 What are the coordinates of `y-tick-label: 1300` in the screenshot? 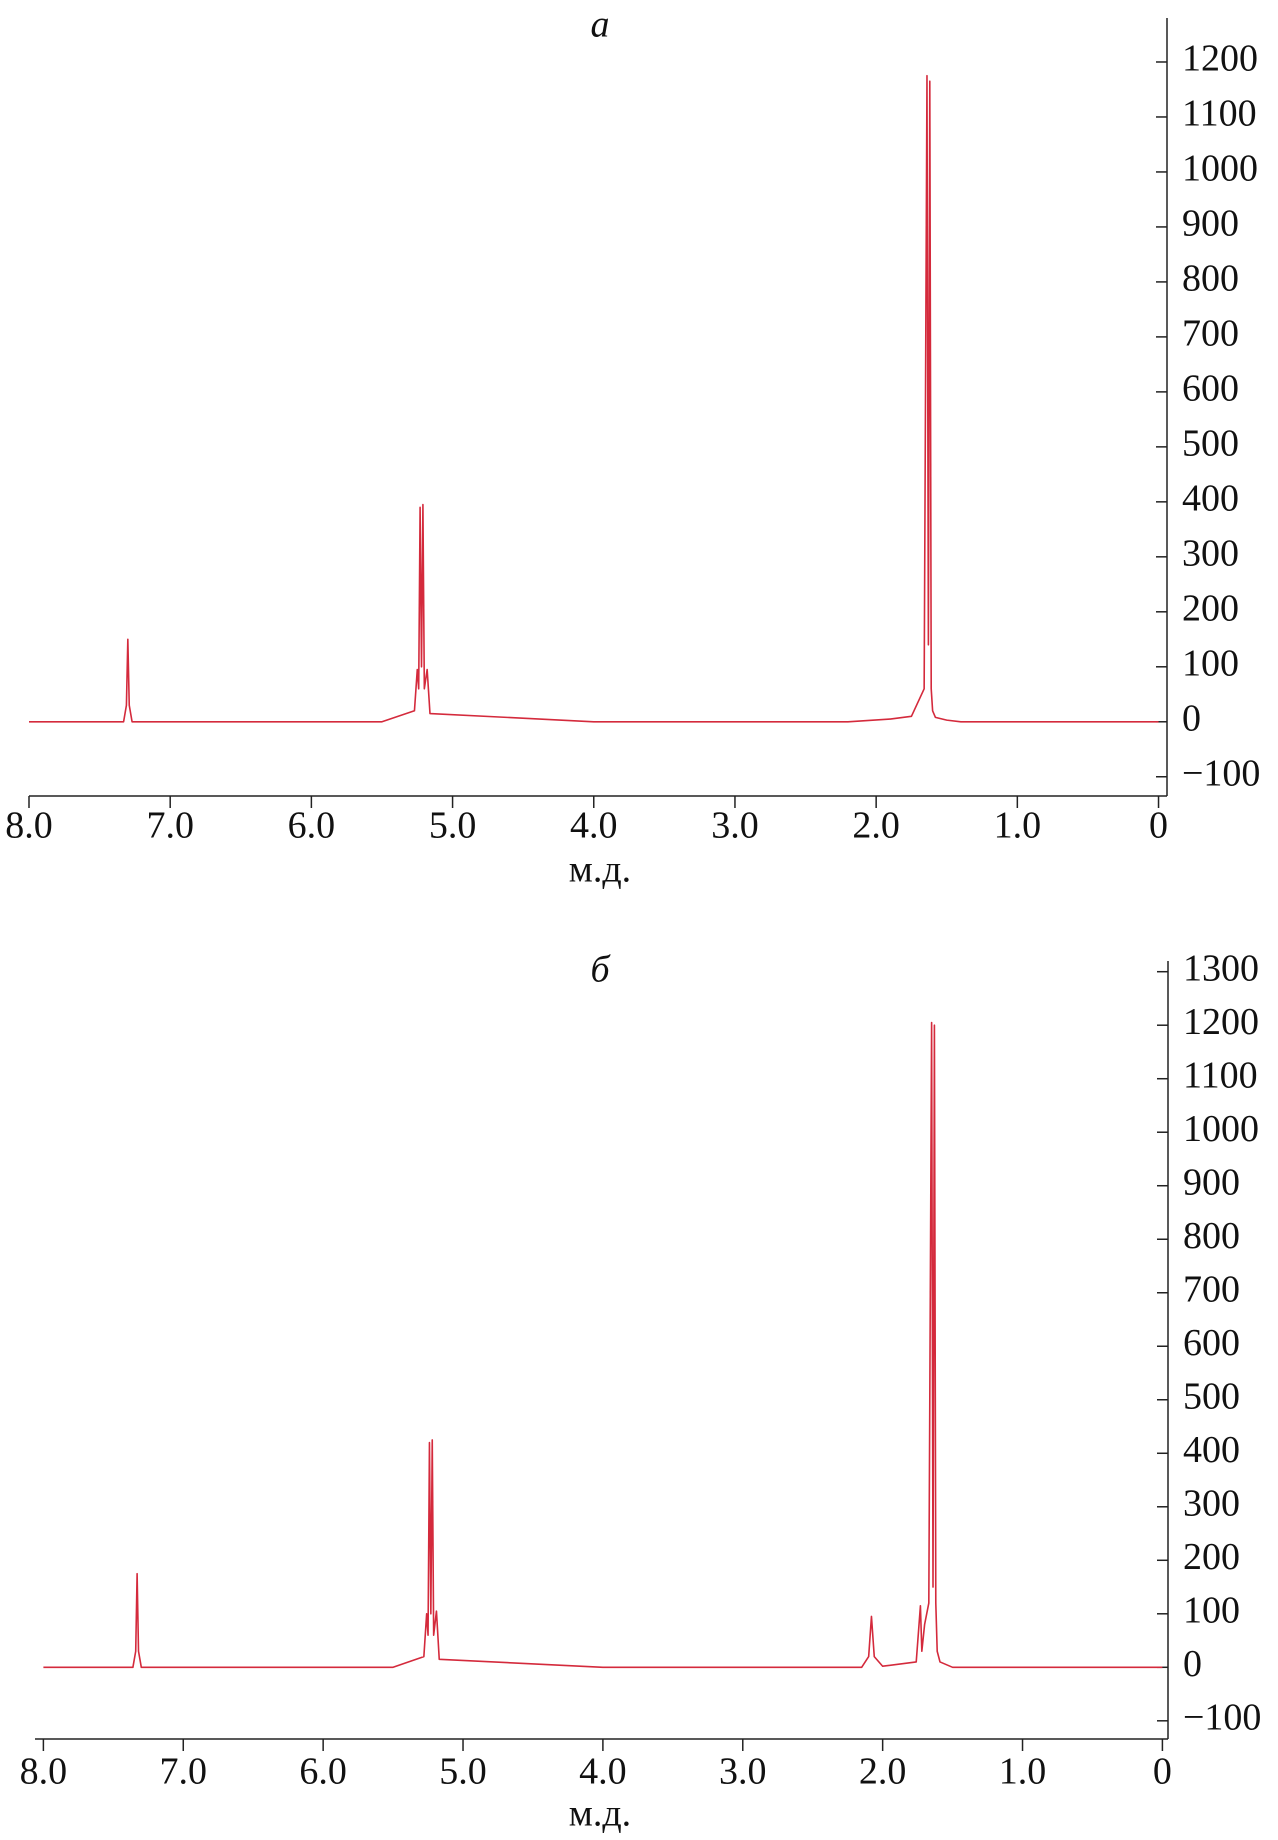 It's located at (1221, 968).